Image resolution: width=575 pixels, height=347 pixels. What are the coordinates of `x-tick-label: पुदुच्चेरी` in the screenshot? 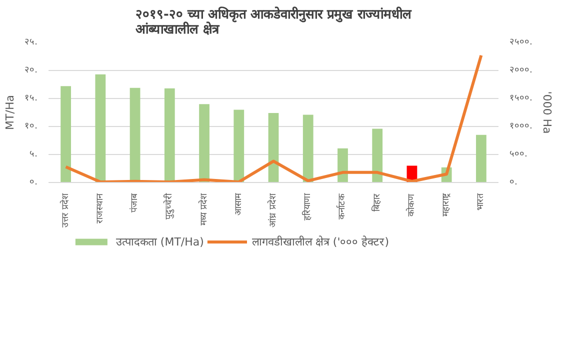 It's located at (168, 206).